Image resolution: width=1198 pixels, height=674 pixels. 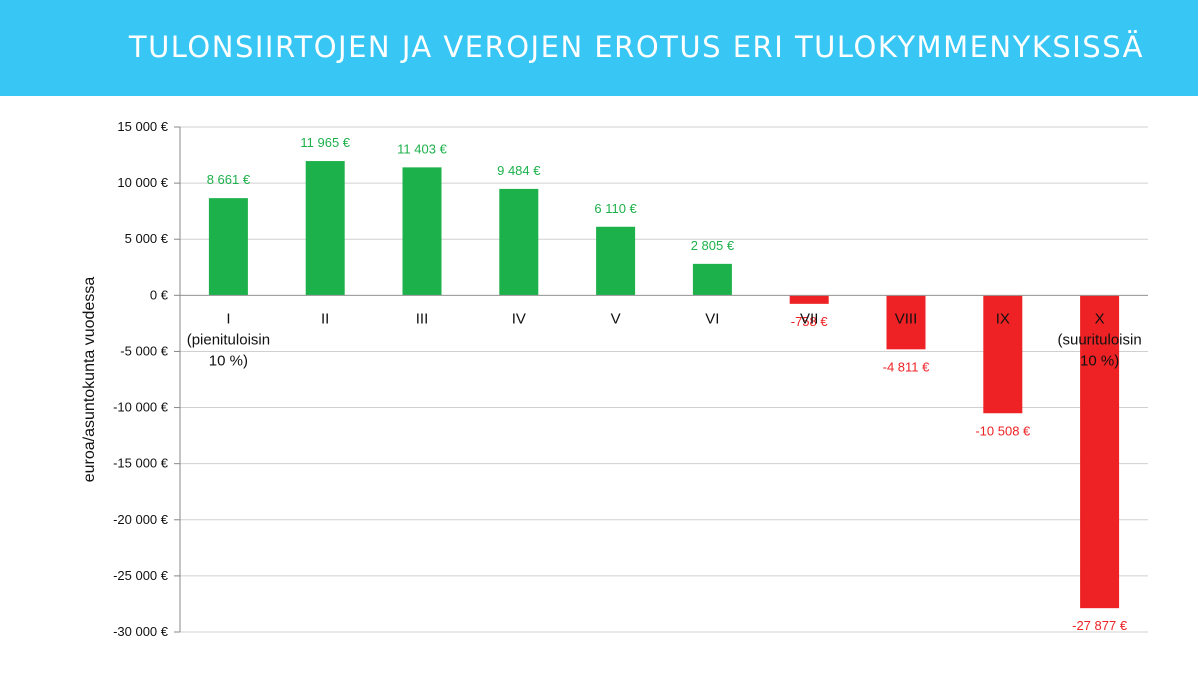 I want to click on data-label: 6 110 €, so click(x=615, y=208).